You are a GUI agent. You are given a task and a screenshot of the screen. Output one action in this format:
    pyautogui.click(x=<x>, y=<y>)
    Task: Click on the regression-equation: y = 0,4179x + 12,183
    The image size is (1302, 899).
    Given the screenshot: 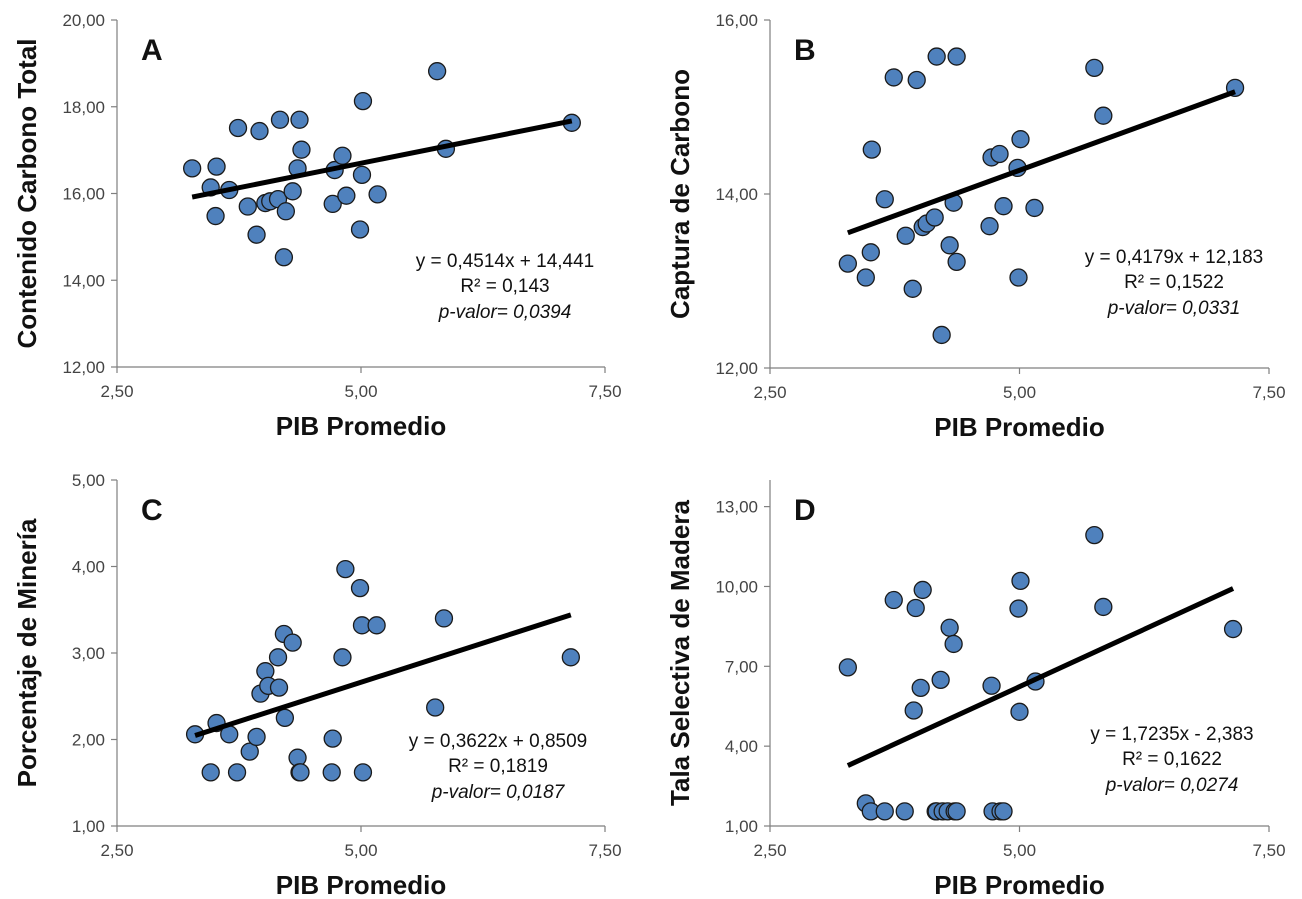 What is the action you would take?
    pyautogui.click(x=1174, y=257)
    